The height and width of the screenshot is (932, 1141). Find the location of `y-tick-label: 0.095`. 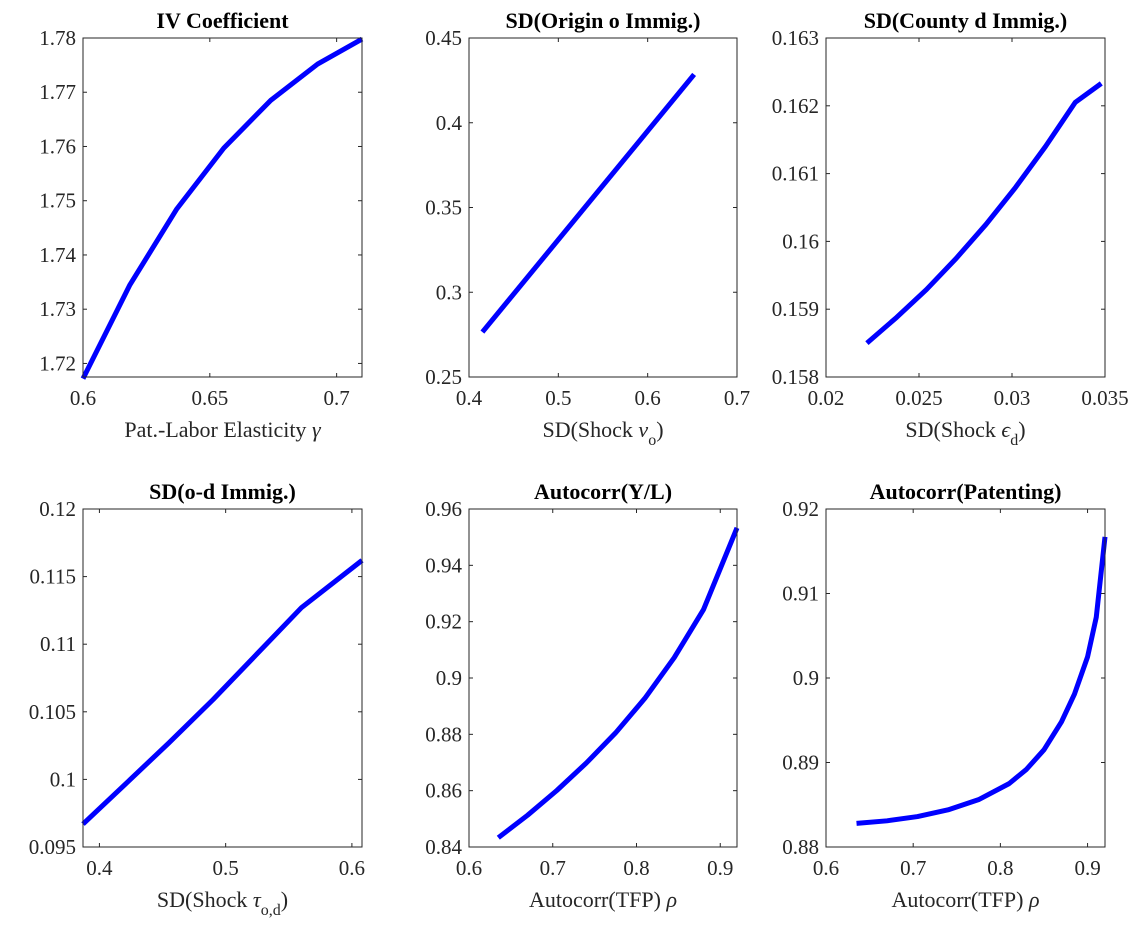

y-tick-label: 0.095 is located at coordinates (52, 847).